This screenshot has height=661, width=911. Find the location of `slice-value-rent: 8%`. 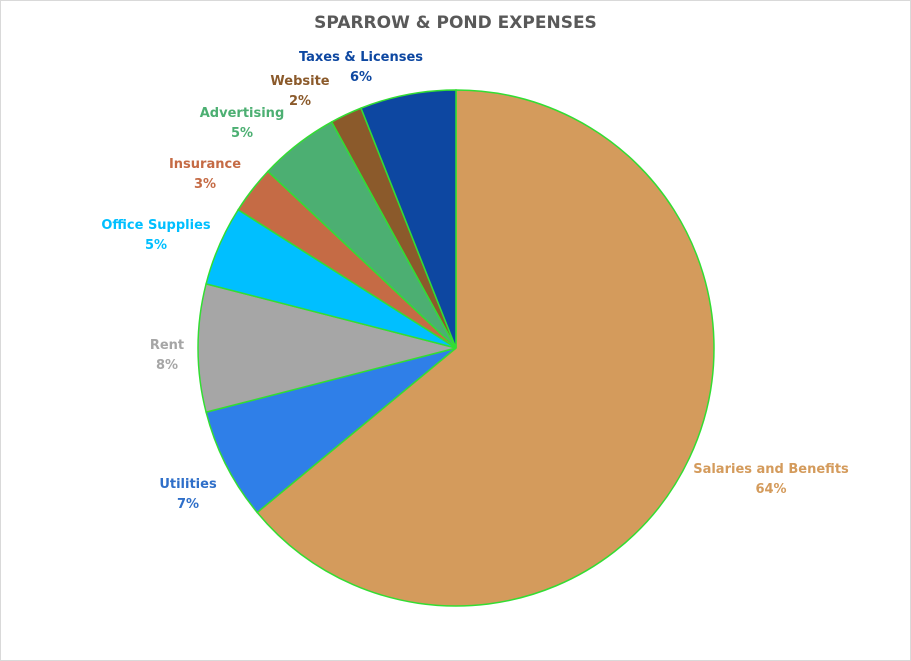

slice-value-rent: 8% is located at coordinates (167, 365).